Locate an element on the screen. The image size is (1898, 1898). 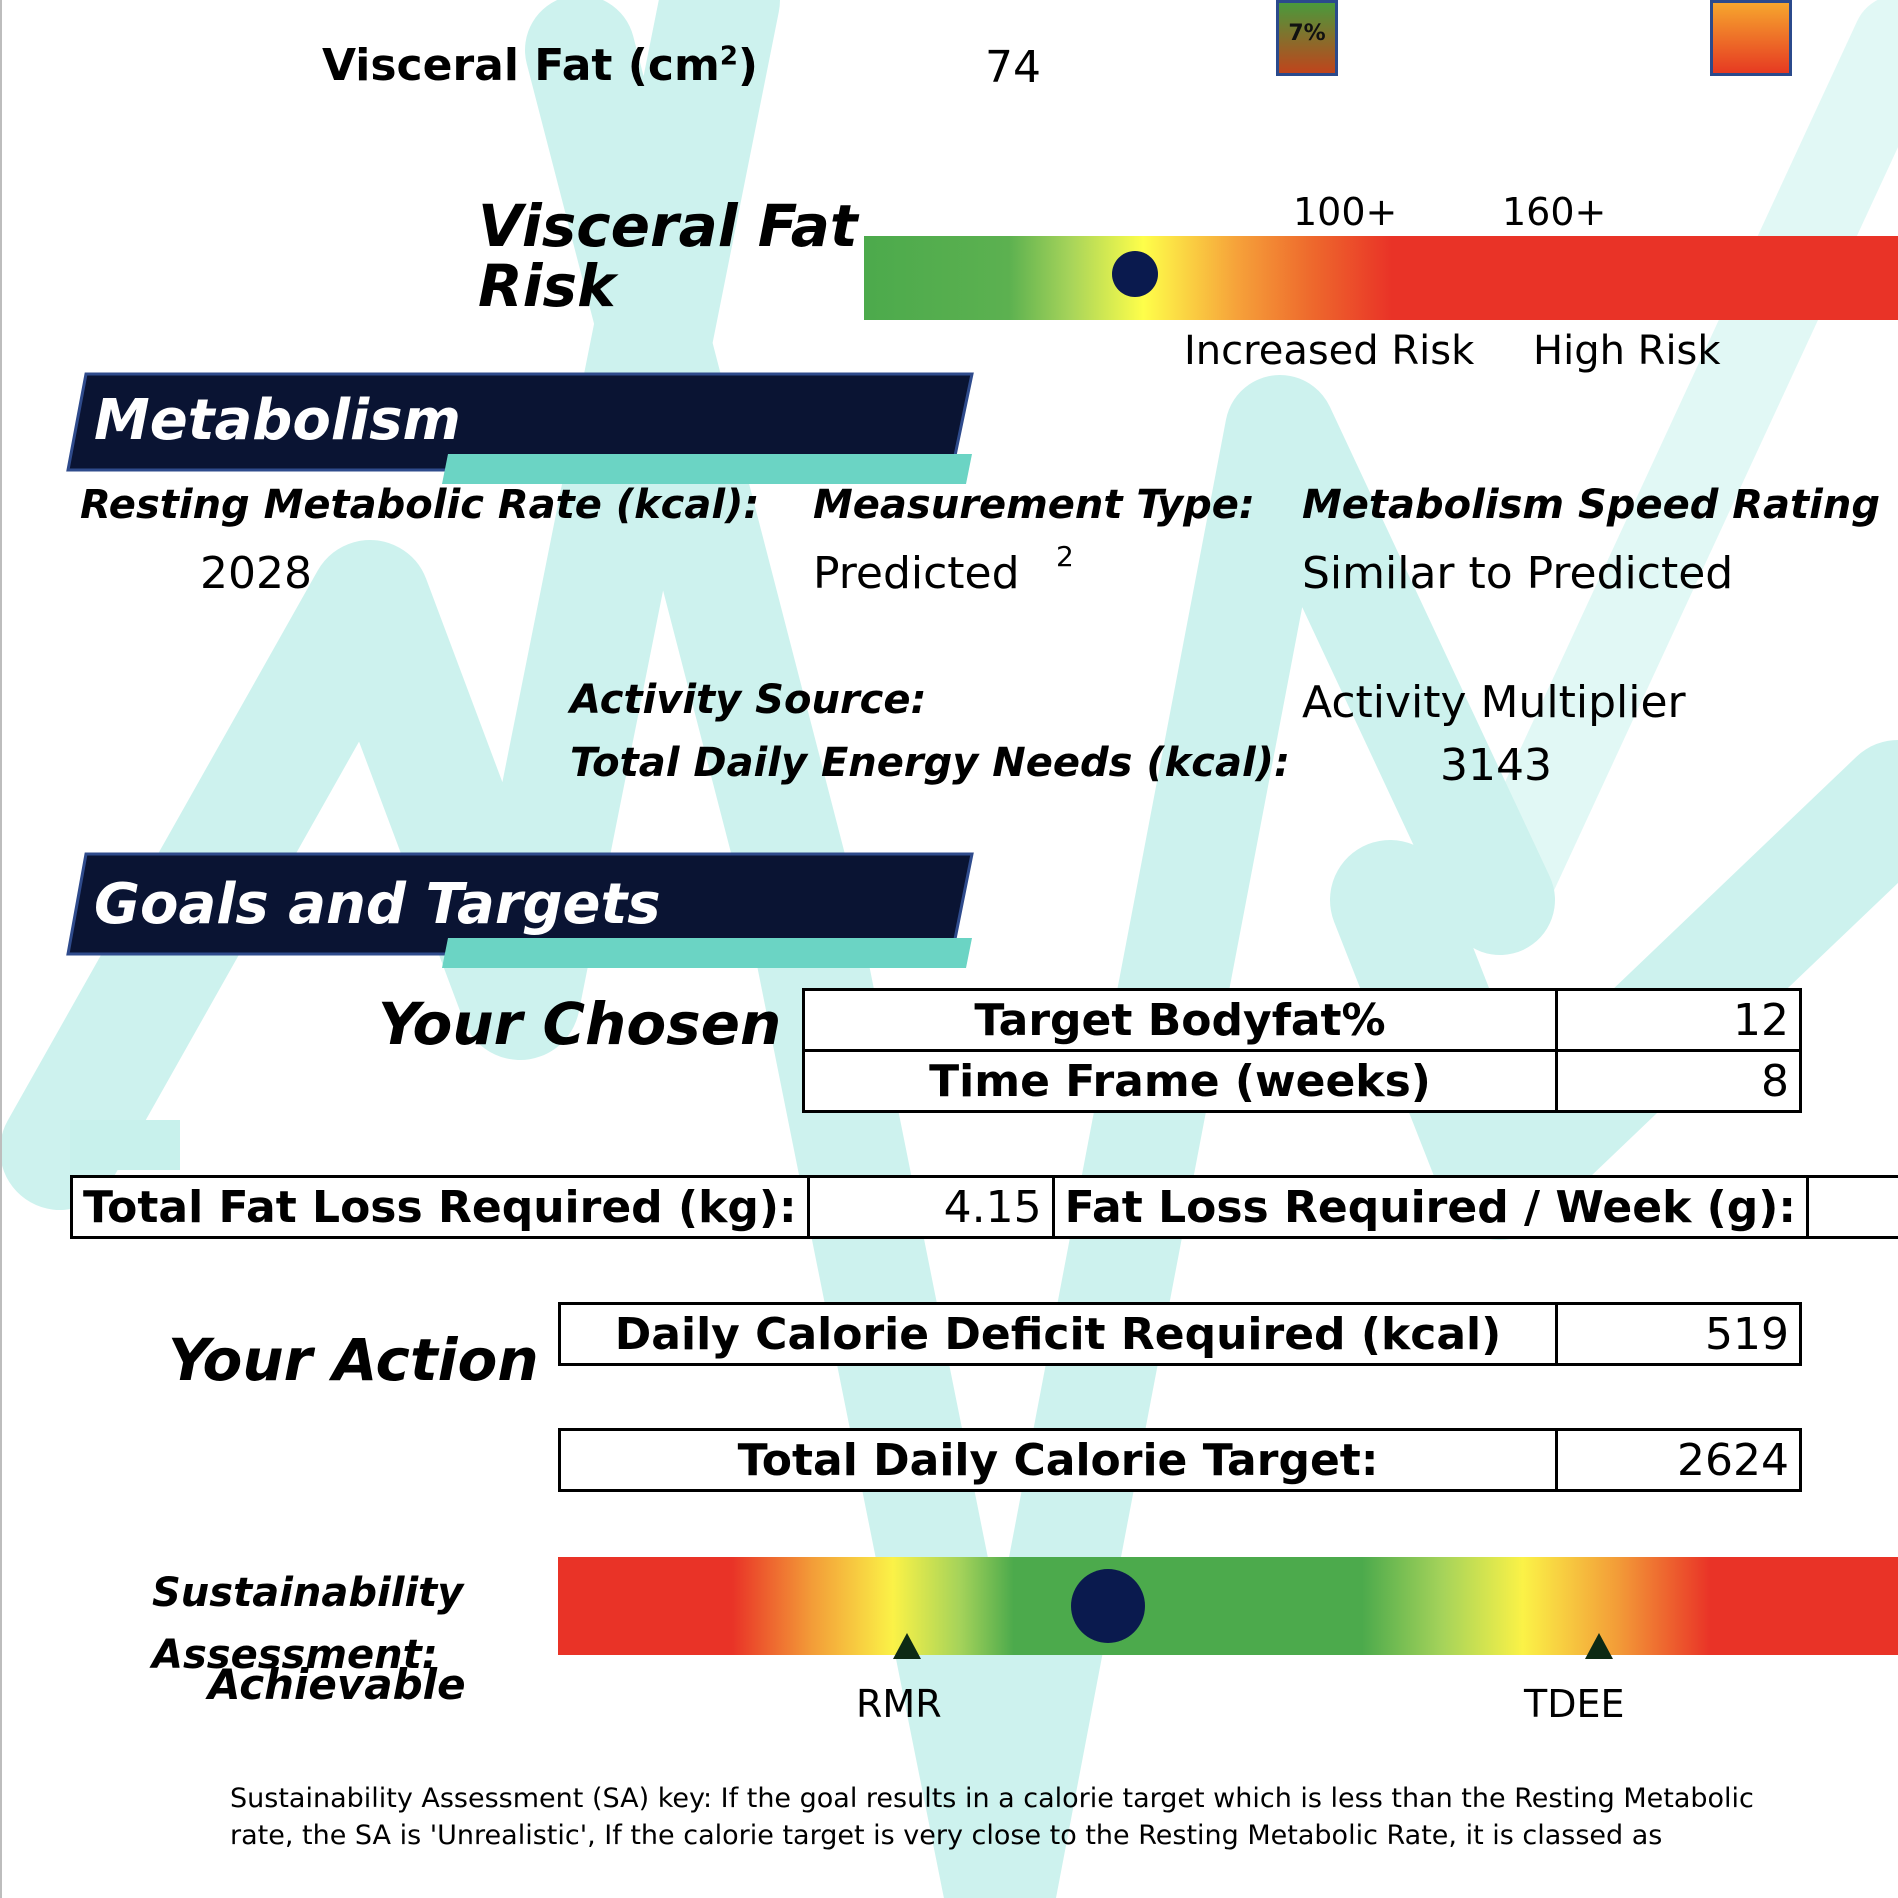
metabolism-banner: Metabolism is located at coordinates (521, 427).